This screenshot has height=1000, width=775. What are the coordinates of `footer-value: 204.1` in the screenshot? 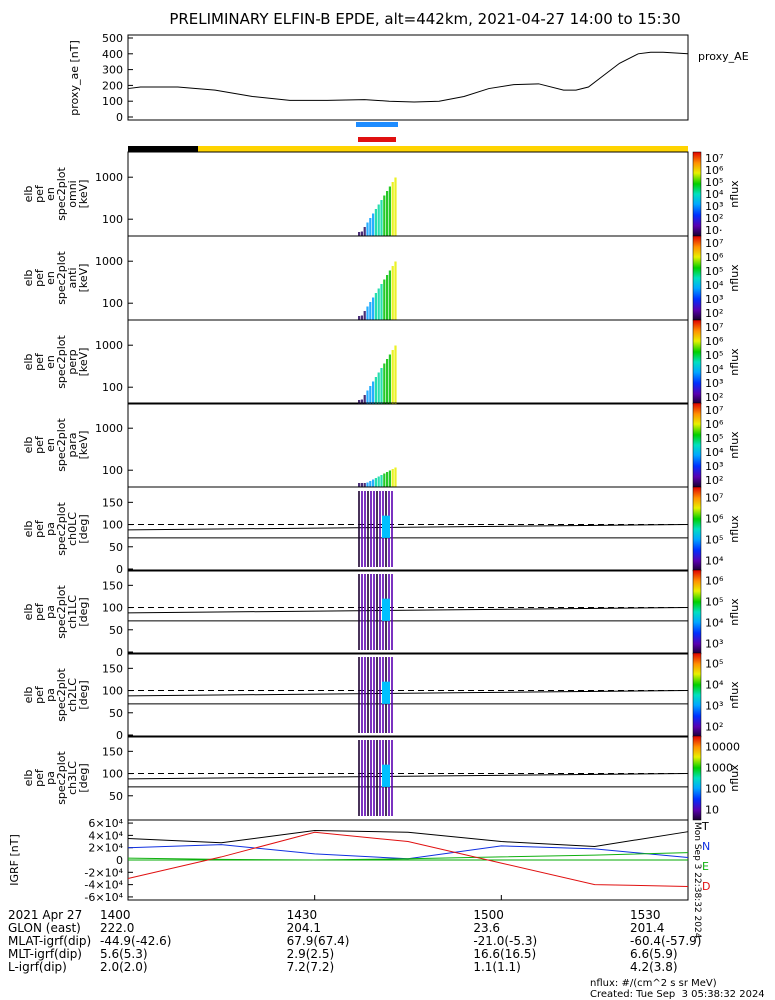 It's located at (304, 928).